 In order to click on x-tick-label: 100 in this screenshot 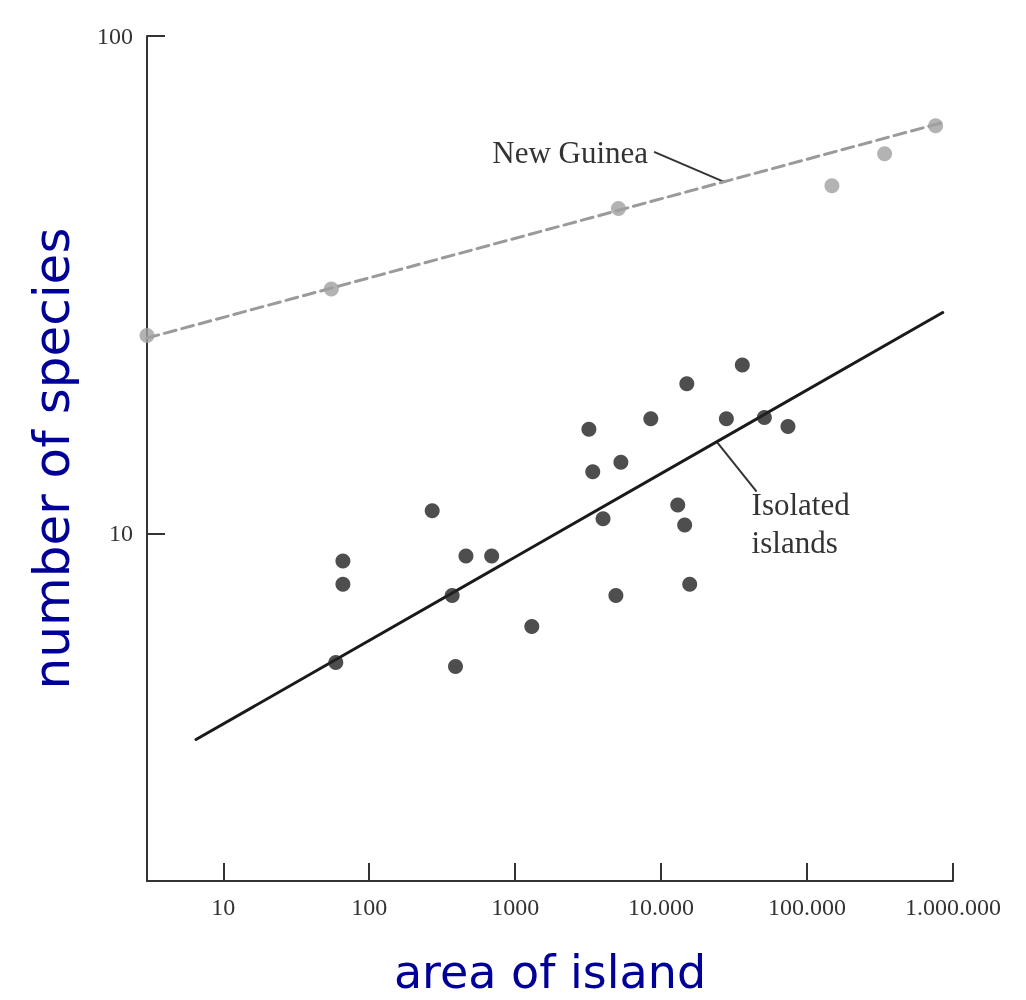, I will do `click(369, 907)`.